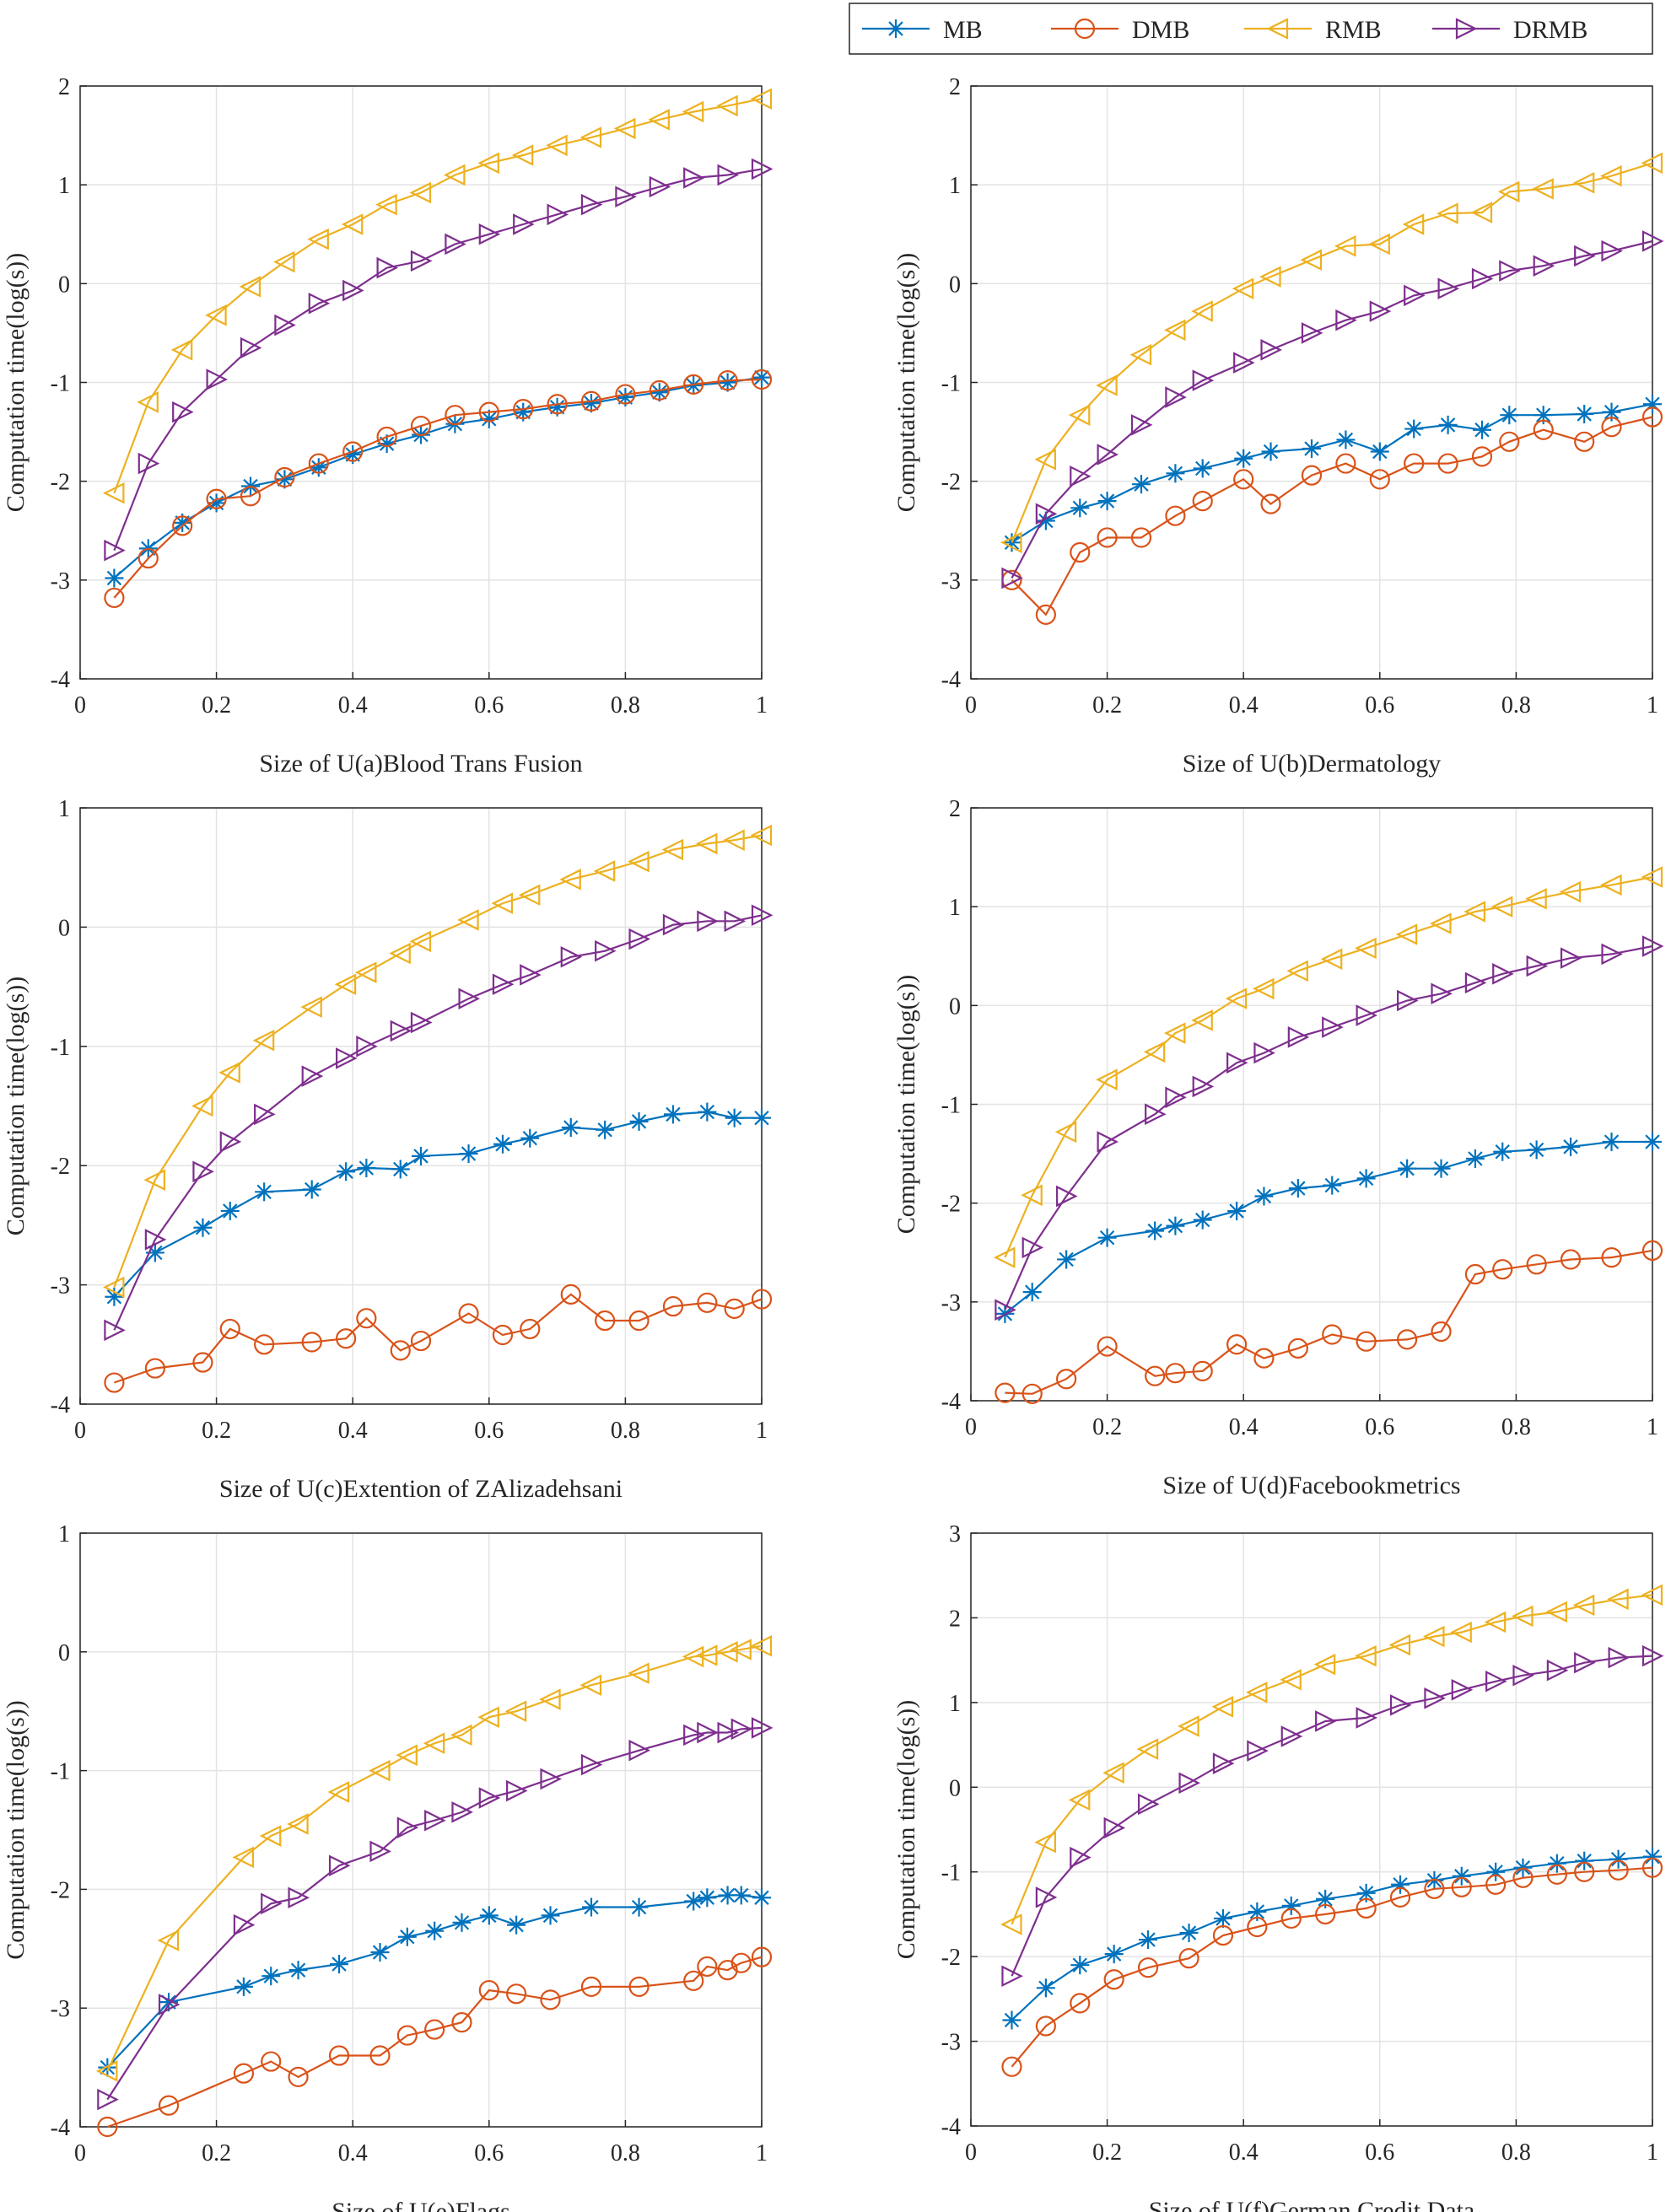 The image size is (1671, 2212). Describe the element at coordinates (1332, 1759) in the screenshot. I see `series-line-rmb` at that location.